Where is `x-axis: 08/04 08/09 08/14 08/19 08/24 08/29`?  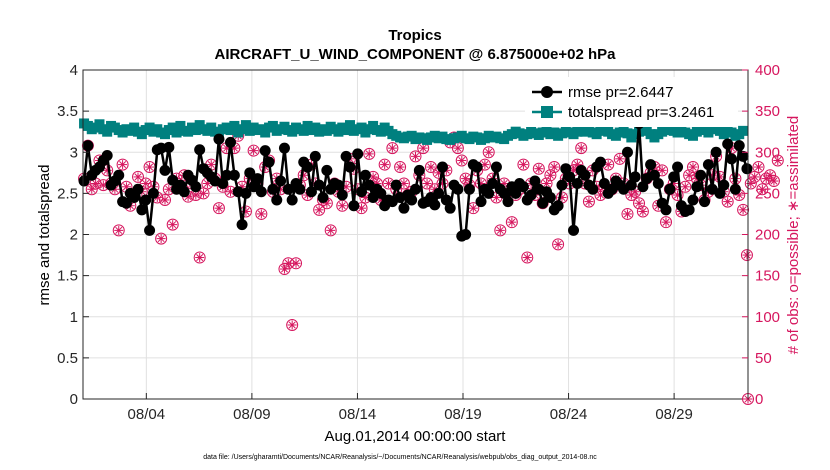 x-axis: 08/04 08/09 08/14 08/19 08/24 08/29 is located at coordinates (410, 408).